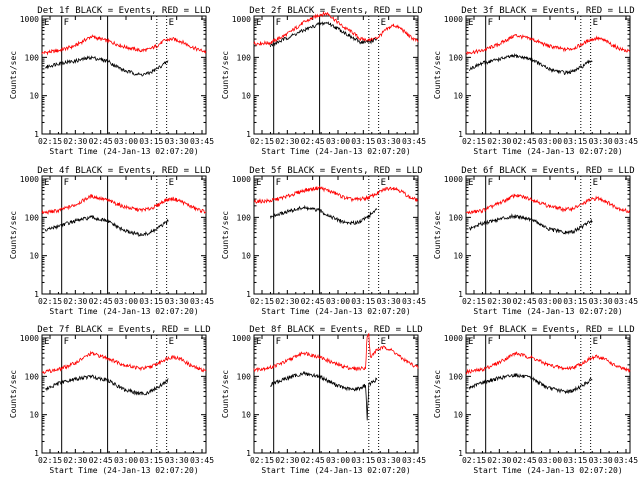 The image size is (640, 484). I want to click on panel-title: Det 8f BLACK = Events, RED = LLD, so click(335, 330).